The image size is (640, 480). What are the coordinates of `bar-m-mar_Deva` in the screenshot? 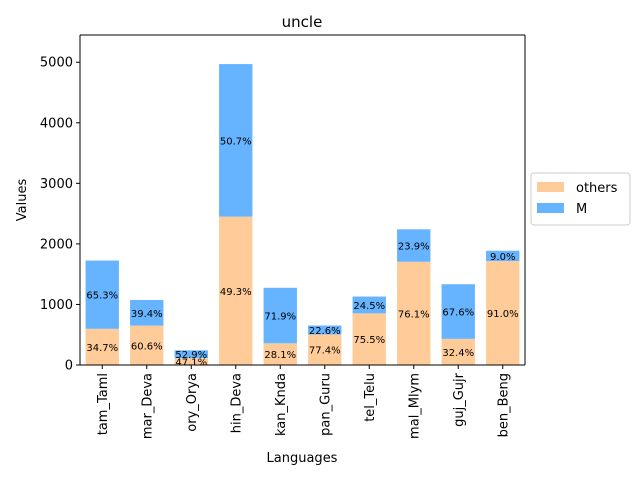 It's located at (147, 312).